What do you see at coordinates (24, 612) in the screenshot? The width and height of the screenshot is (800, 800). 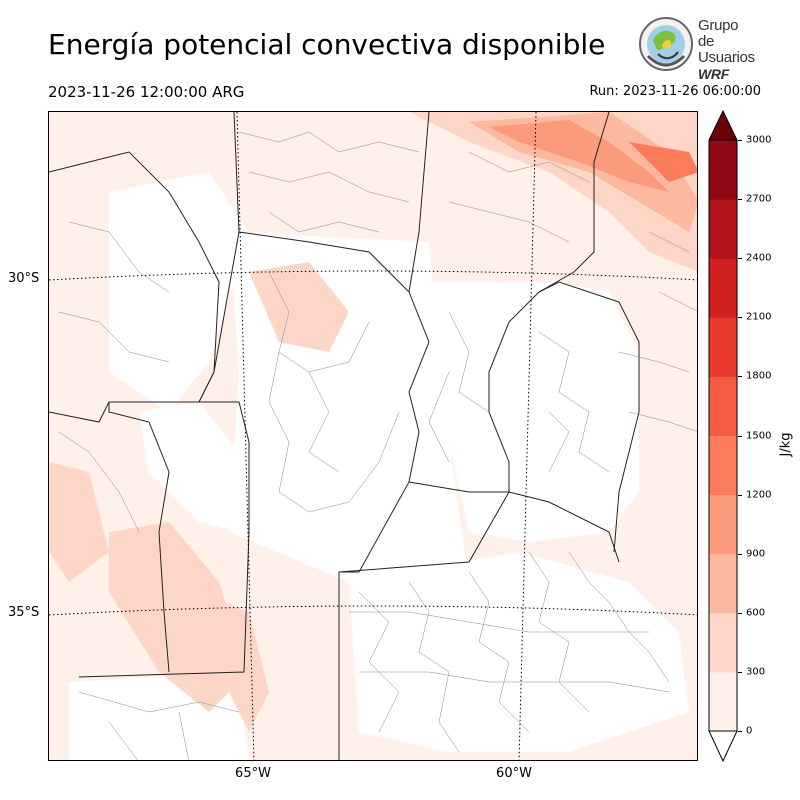 I see `lat-label-35s: 35°S` at bounding box center [24, 612].